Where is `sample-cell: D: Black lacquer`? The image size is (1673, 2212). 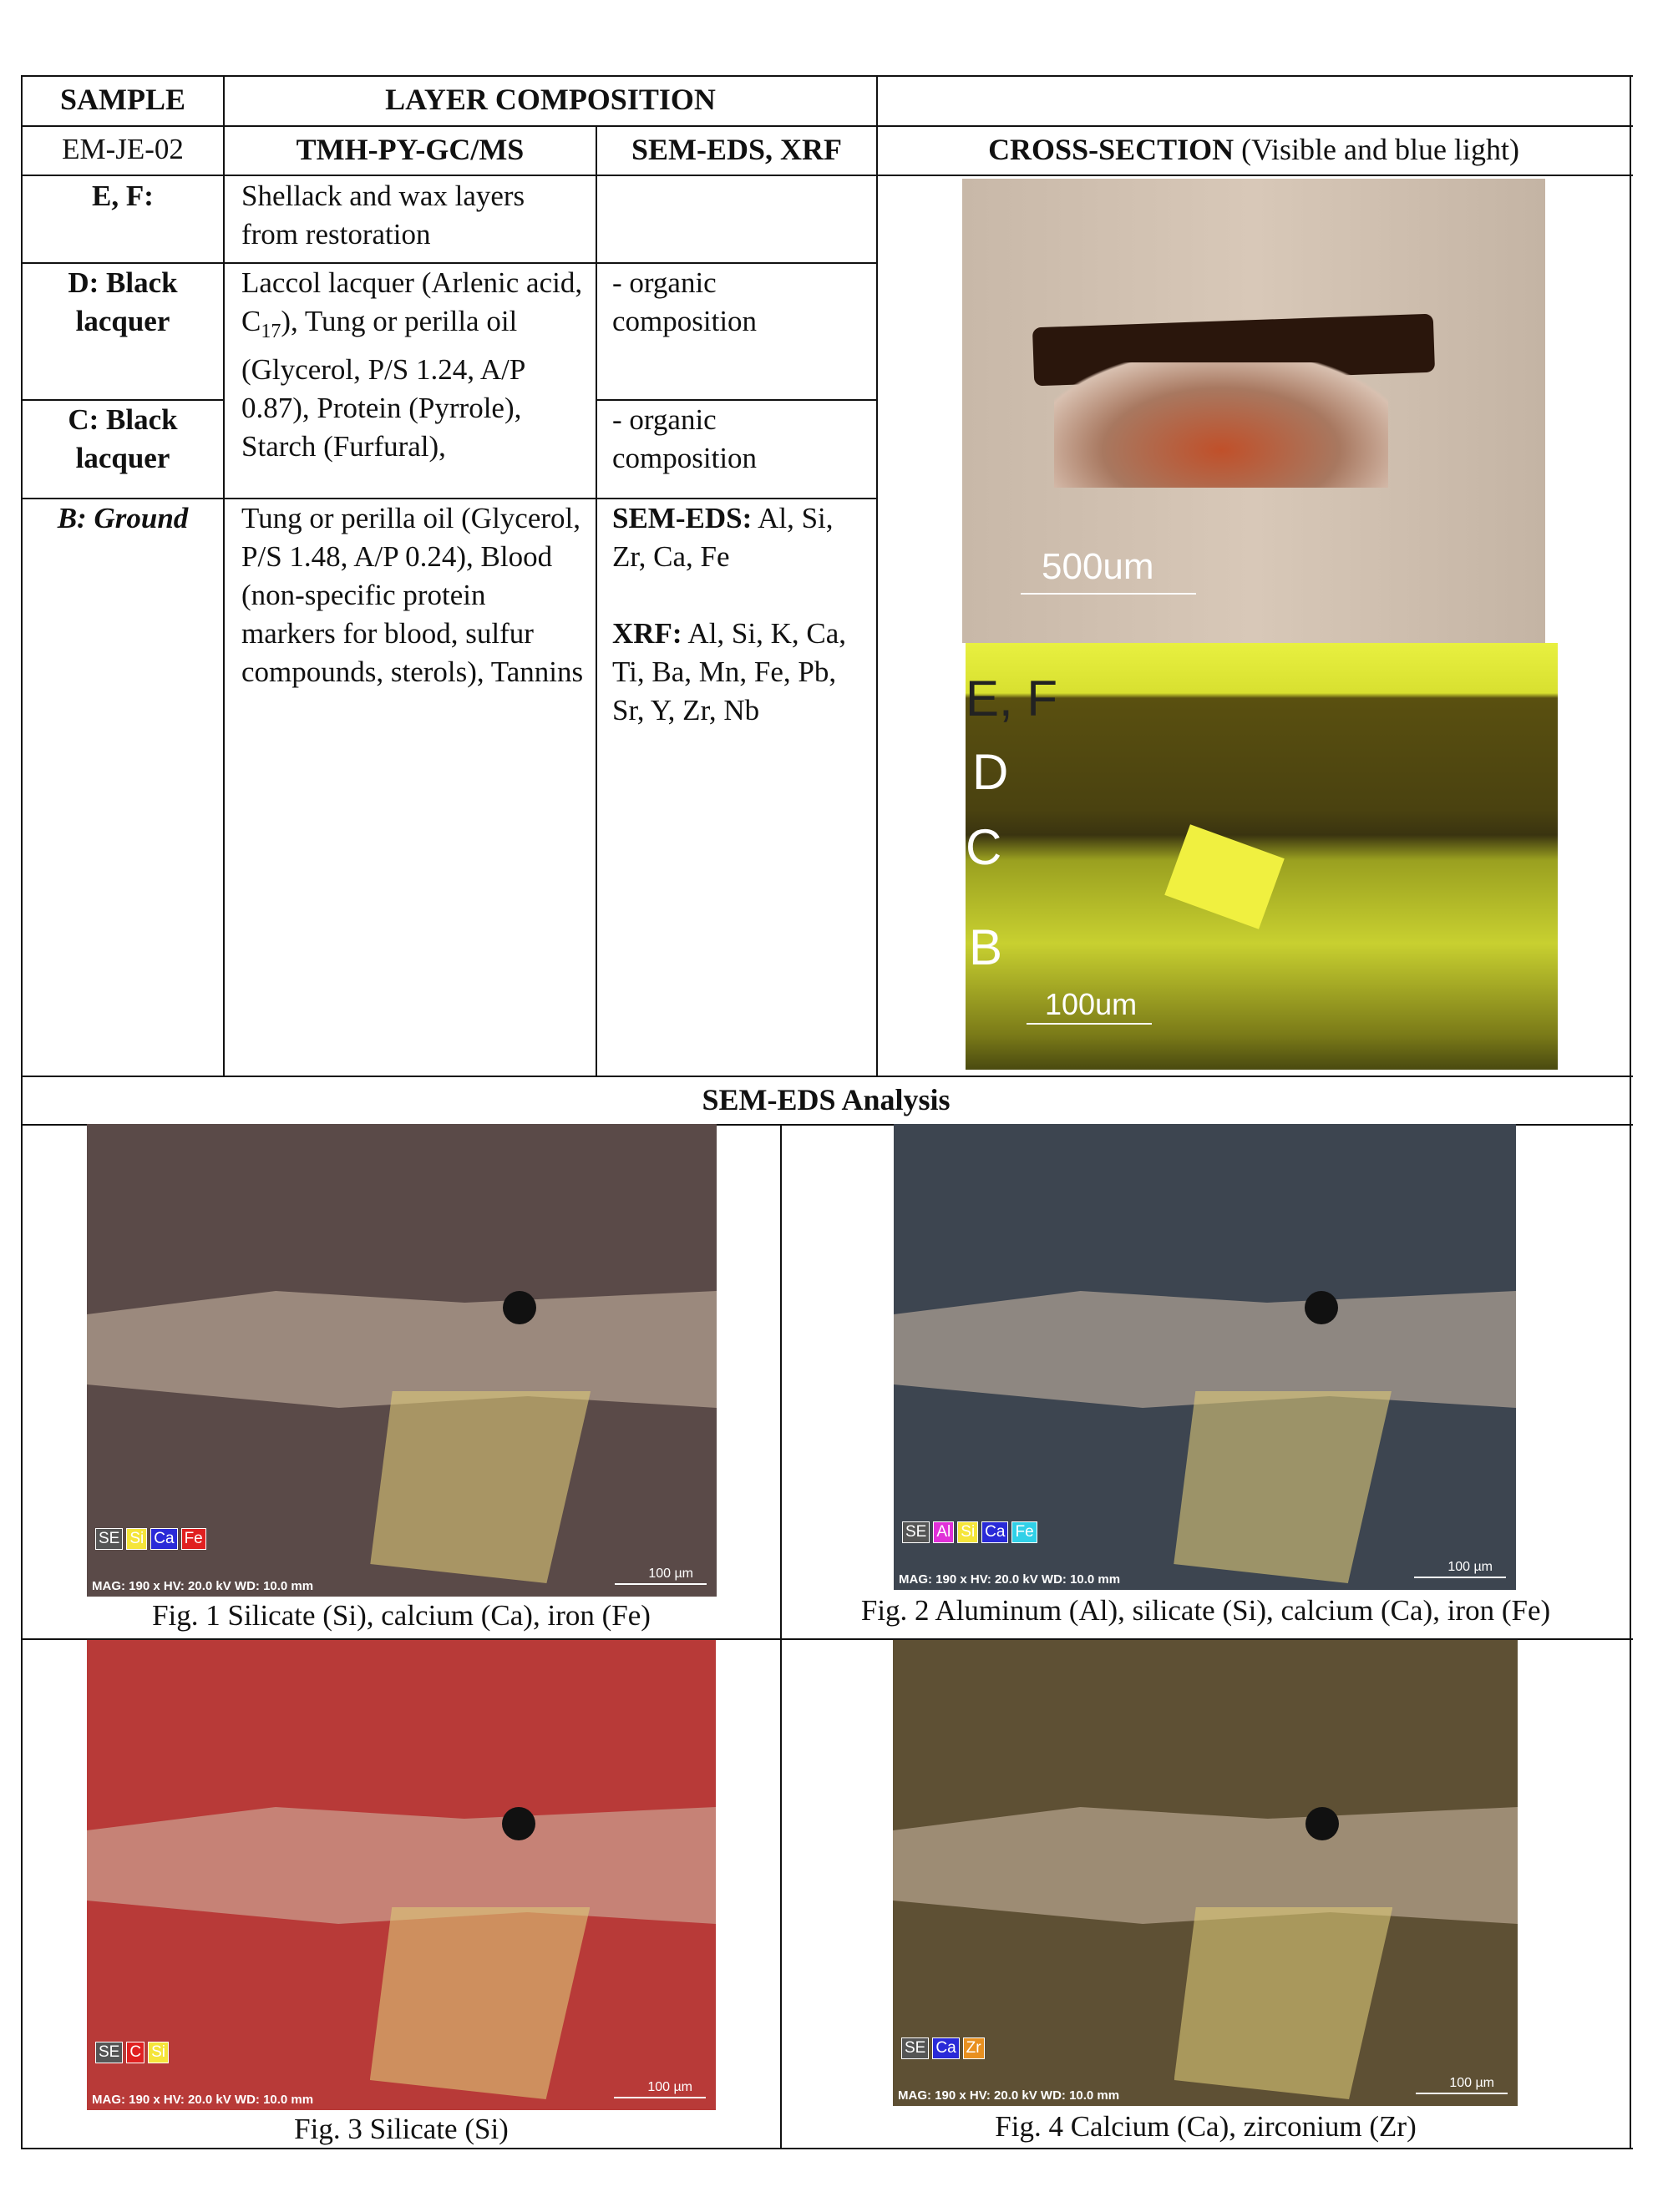
sample-cell: D: Black lacquer is located at coordinates (123, 301).